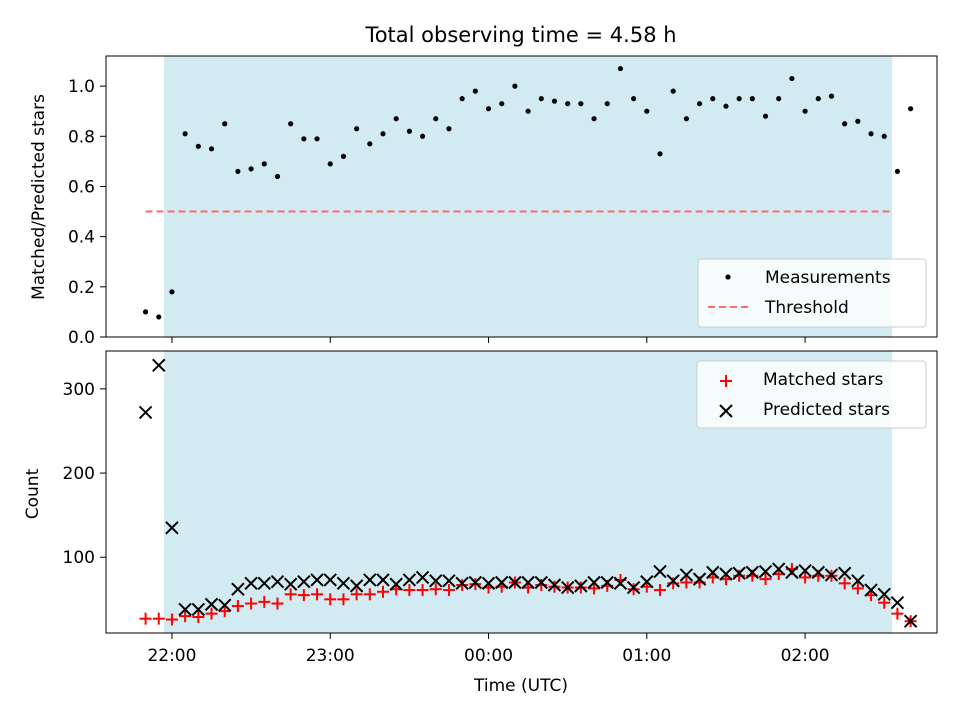 The height and width of the screenshot is (725, 960). What do you see at coordinates (806, 308) in the screenshot?
I see `legend-threshold-label: Threshold` at bounding box center [806, 308].